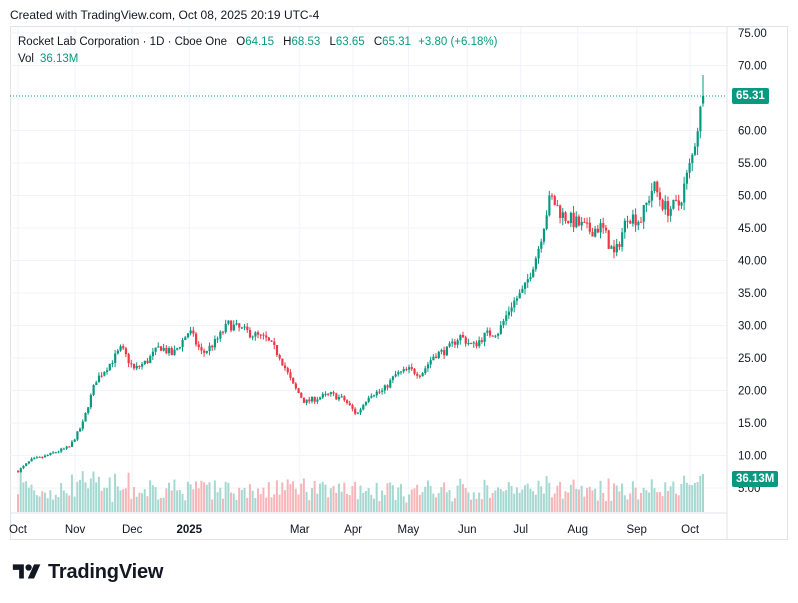 This screenshot has width=798, height=603. What do you see at coordinates (87, 572) in the screenshot?
I see `tradingview-logo: TradingView` at bounding box center [87, 572].